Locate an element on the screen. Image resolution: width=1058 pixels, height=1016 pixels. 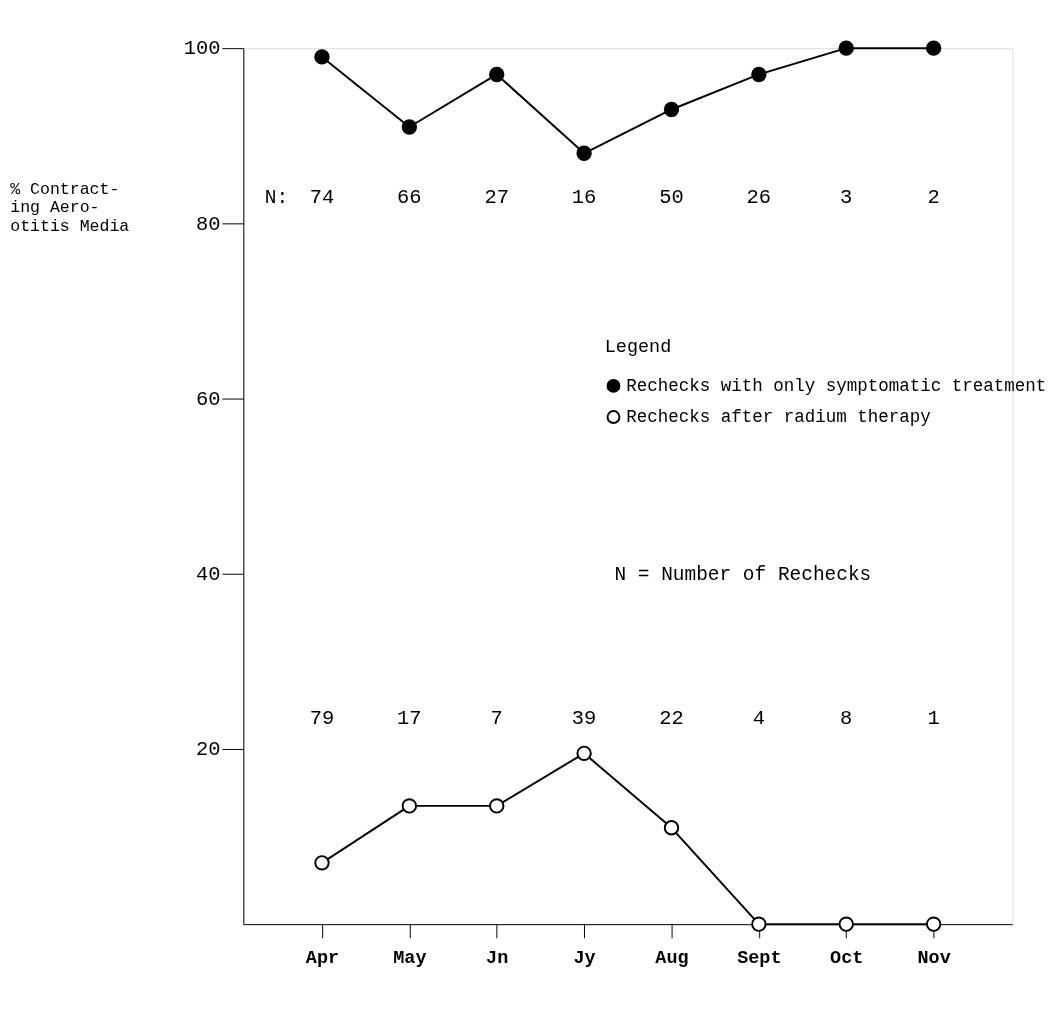
annotation: 3 is located at coordinates (846, 197).